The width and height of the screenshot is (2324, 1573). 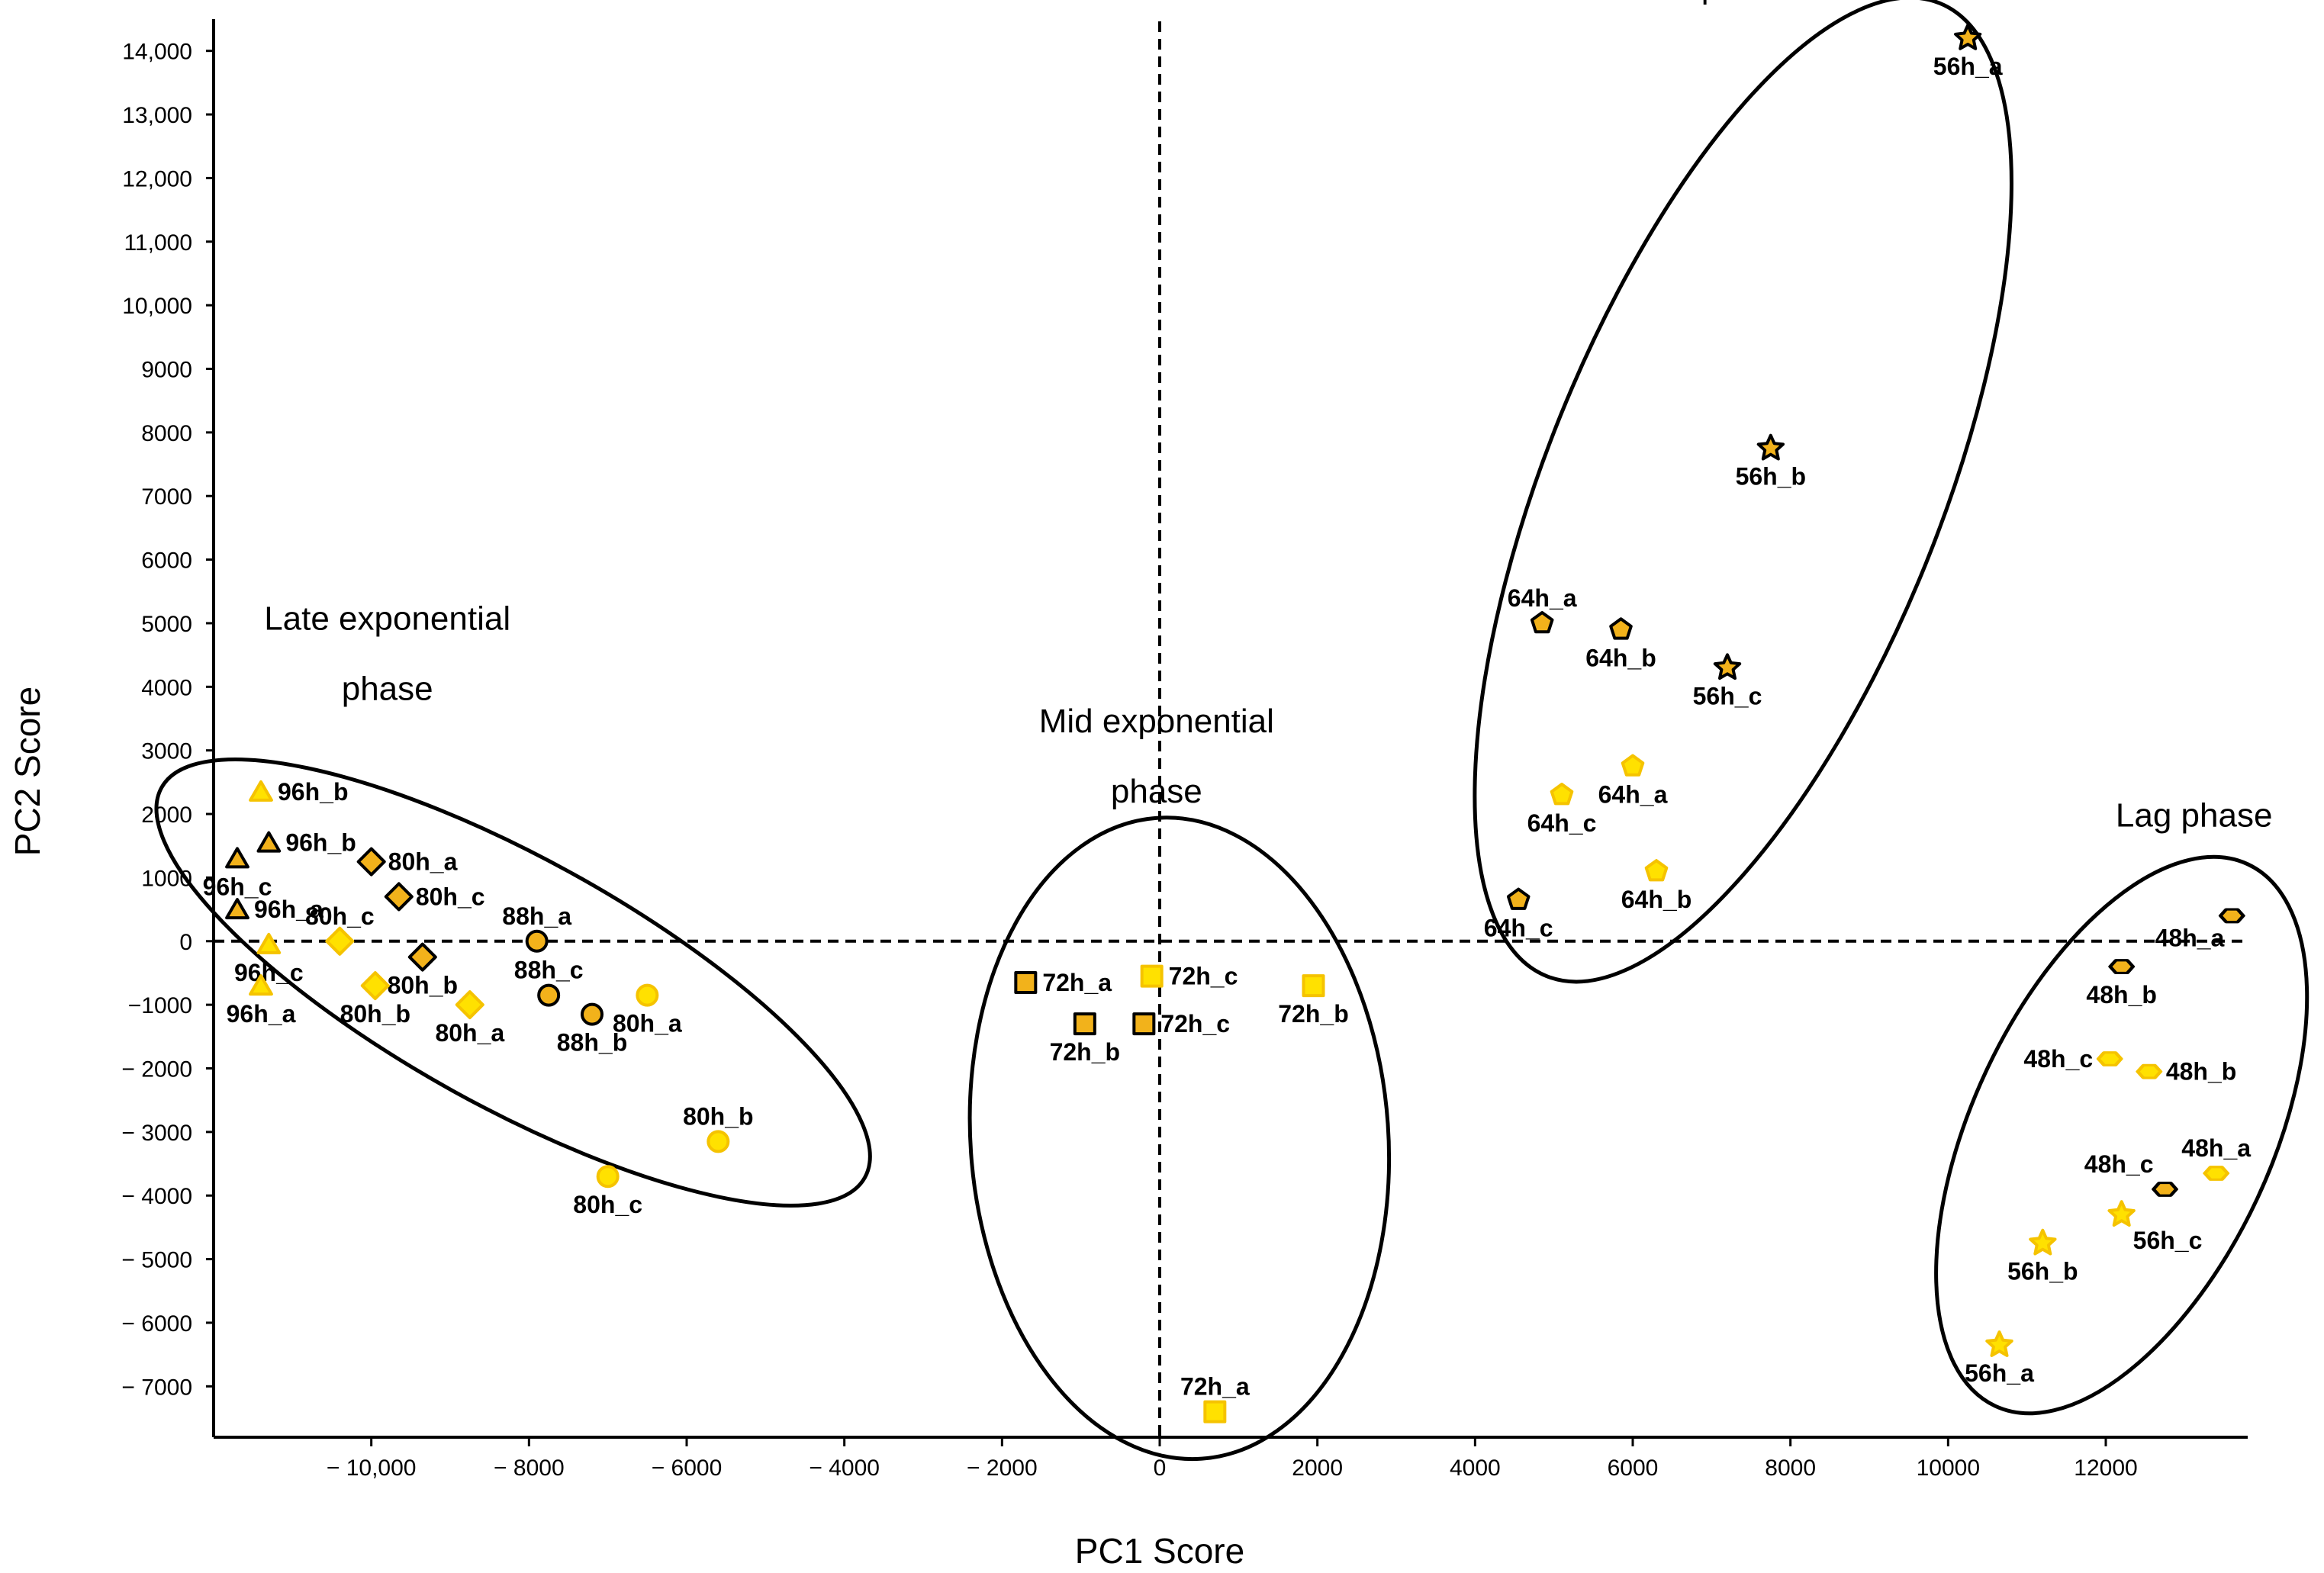 What do you see at coordinates (2121, 995) in the screenshot?
I see `point-label: 48h_b` at bounding box center [2121, 995].